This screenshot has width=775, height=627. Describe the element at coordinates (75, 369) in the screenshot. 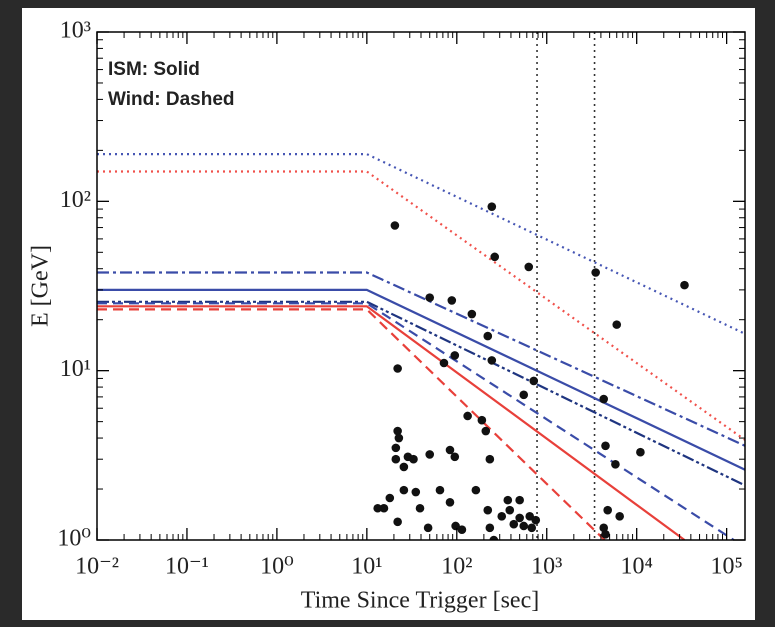

I see `y-tick-label: 10¹` at that location.